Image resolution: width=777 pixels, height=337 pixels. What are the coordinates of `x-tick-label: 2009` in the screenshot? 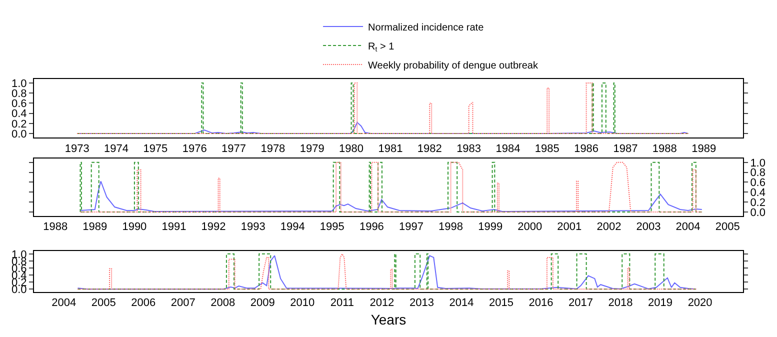 It's located at (262, 303).